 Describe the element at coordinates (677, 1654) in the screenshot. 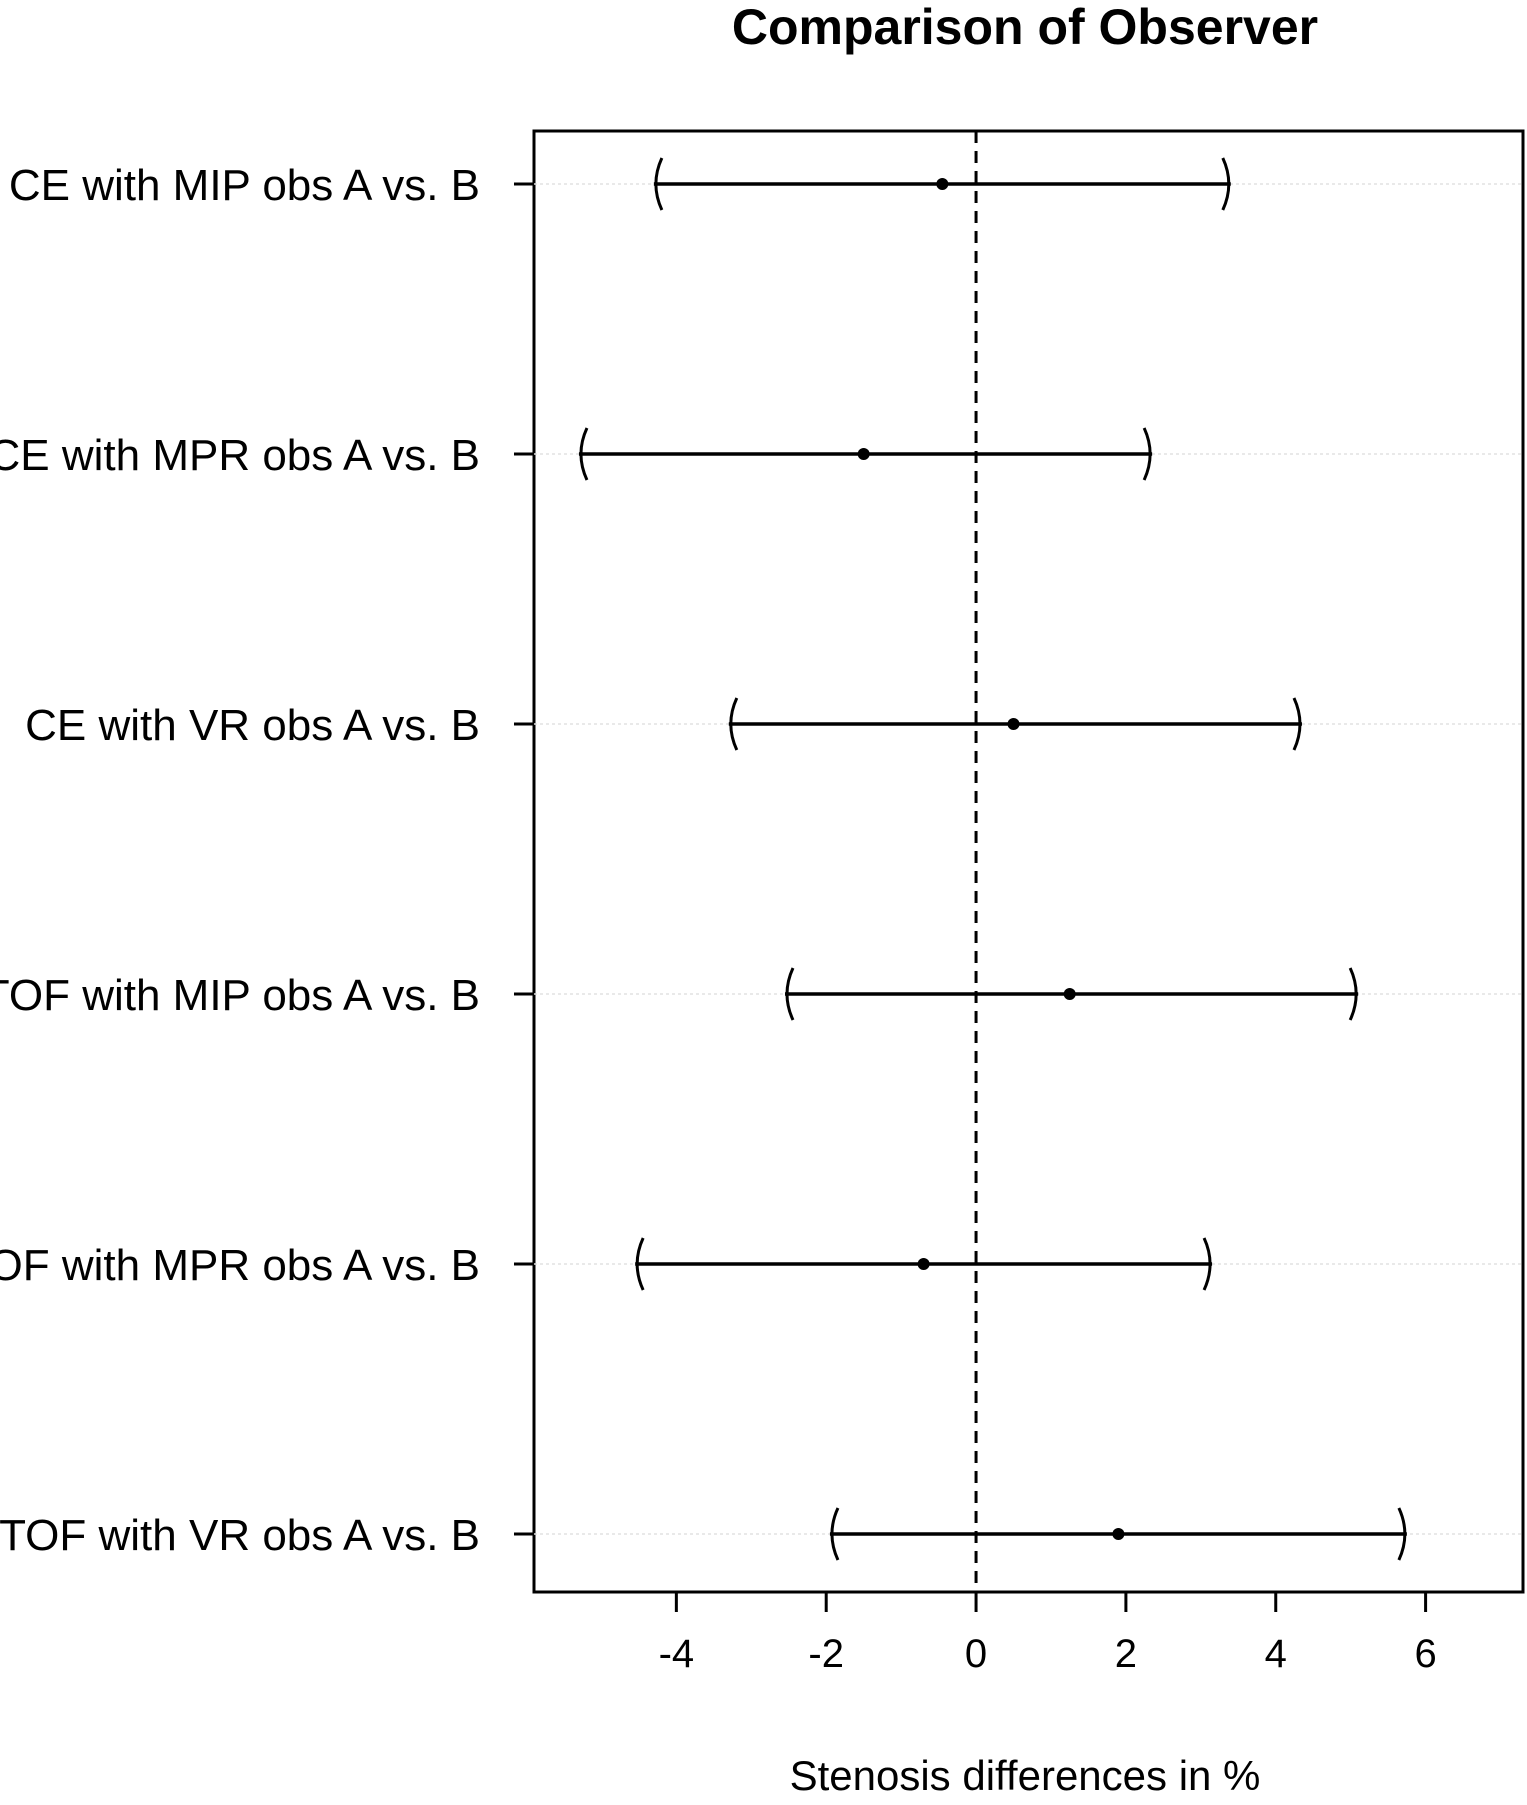

I see `x-tick-label: -4` at that location.